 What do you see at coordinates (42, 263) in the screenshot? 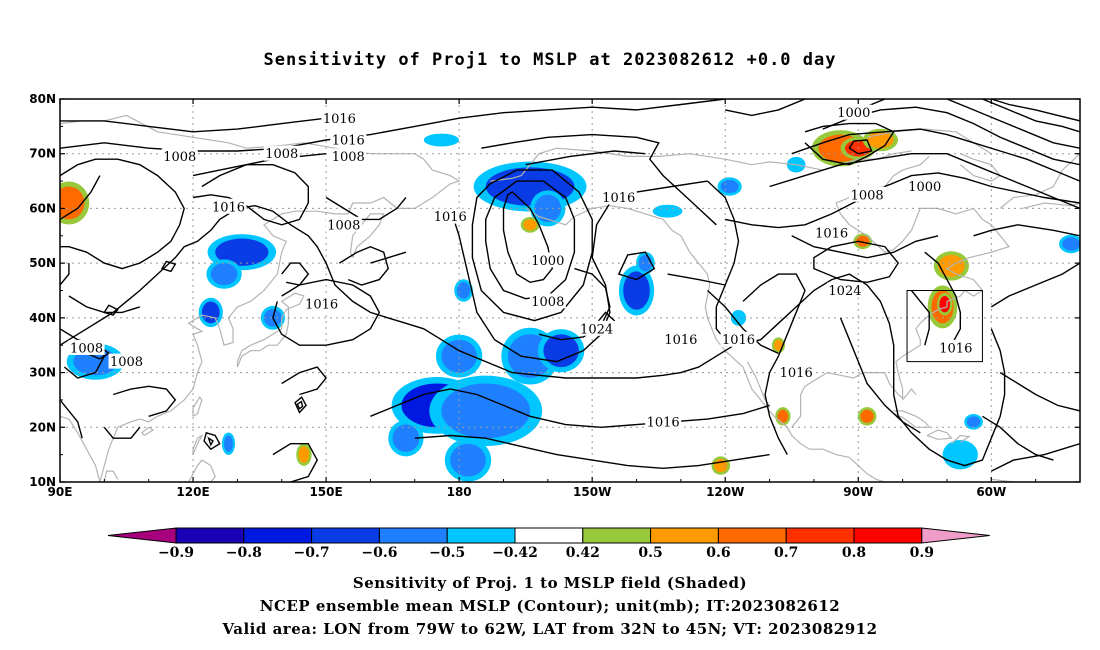
I see `lat-label: 50N` at bounding box center [42, 263].